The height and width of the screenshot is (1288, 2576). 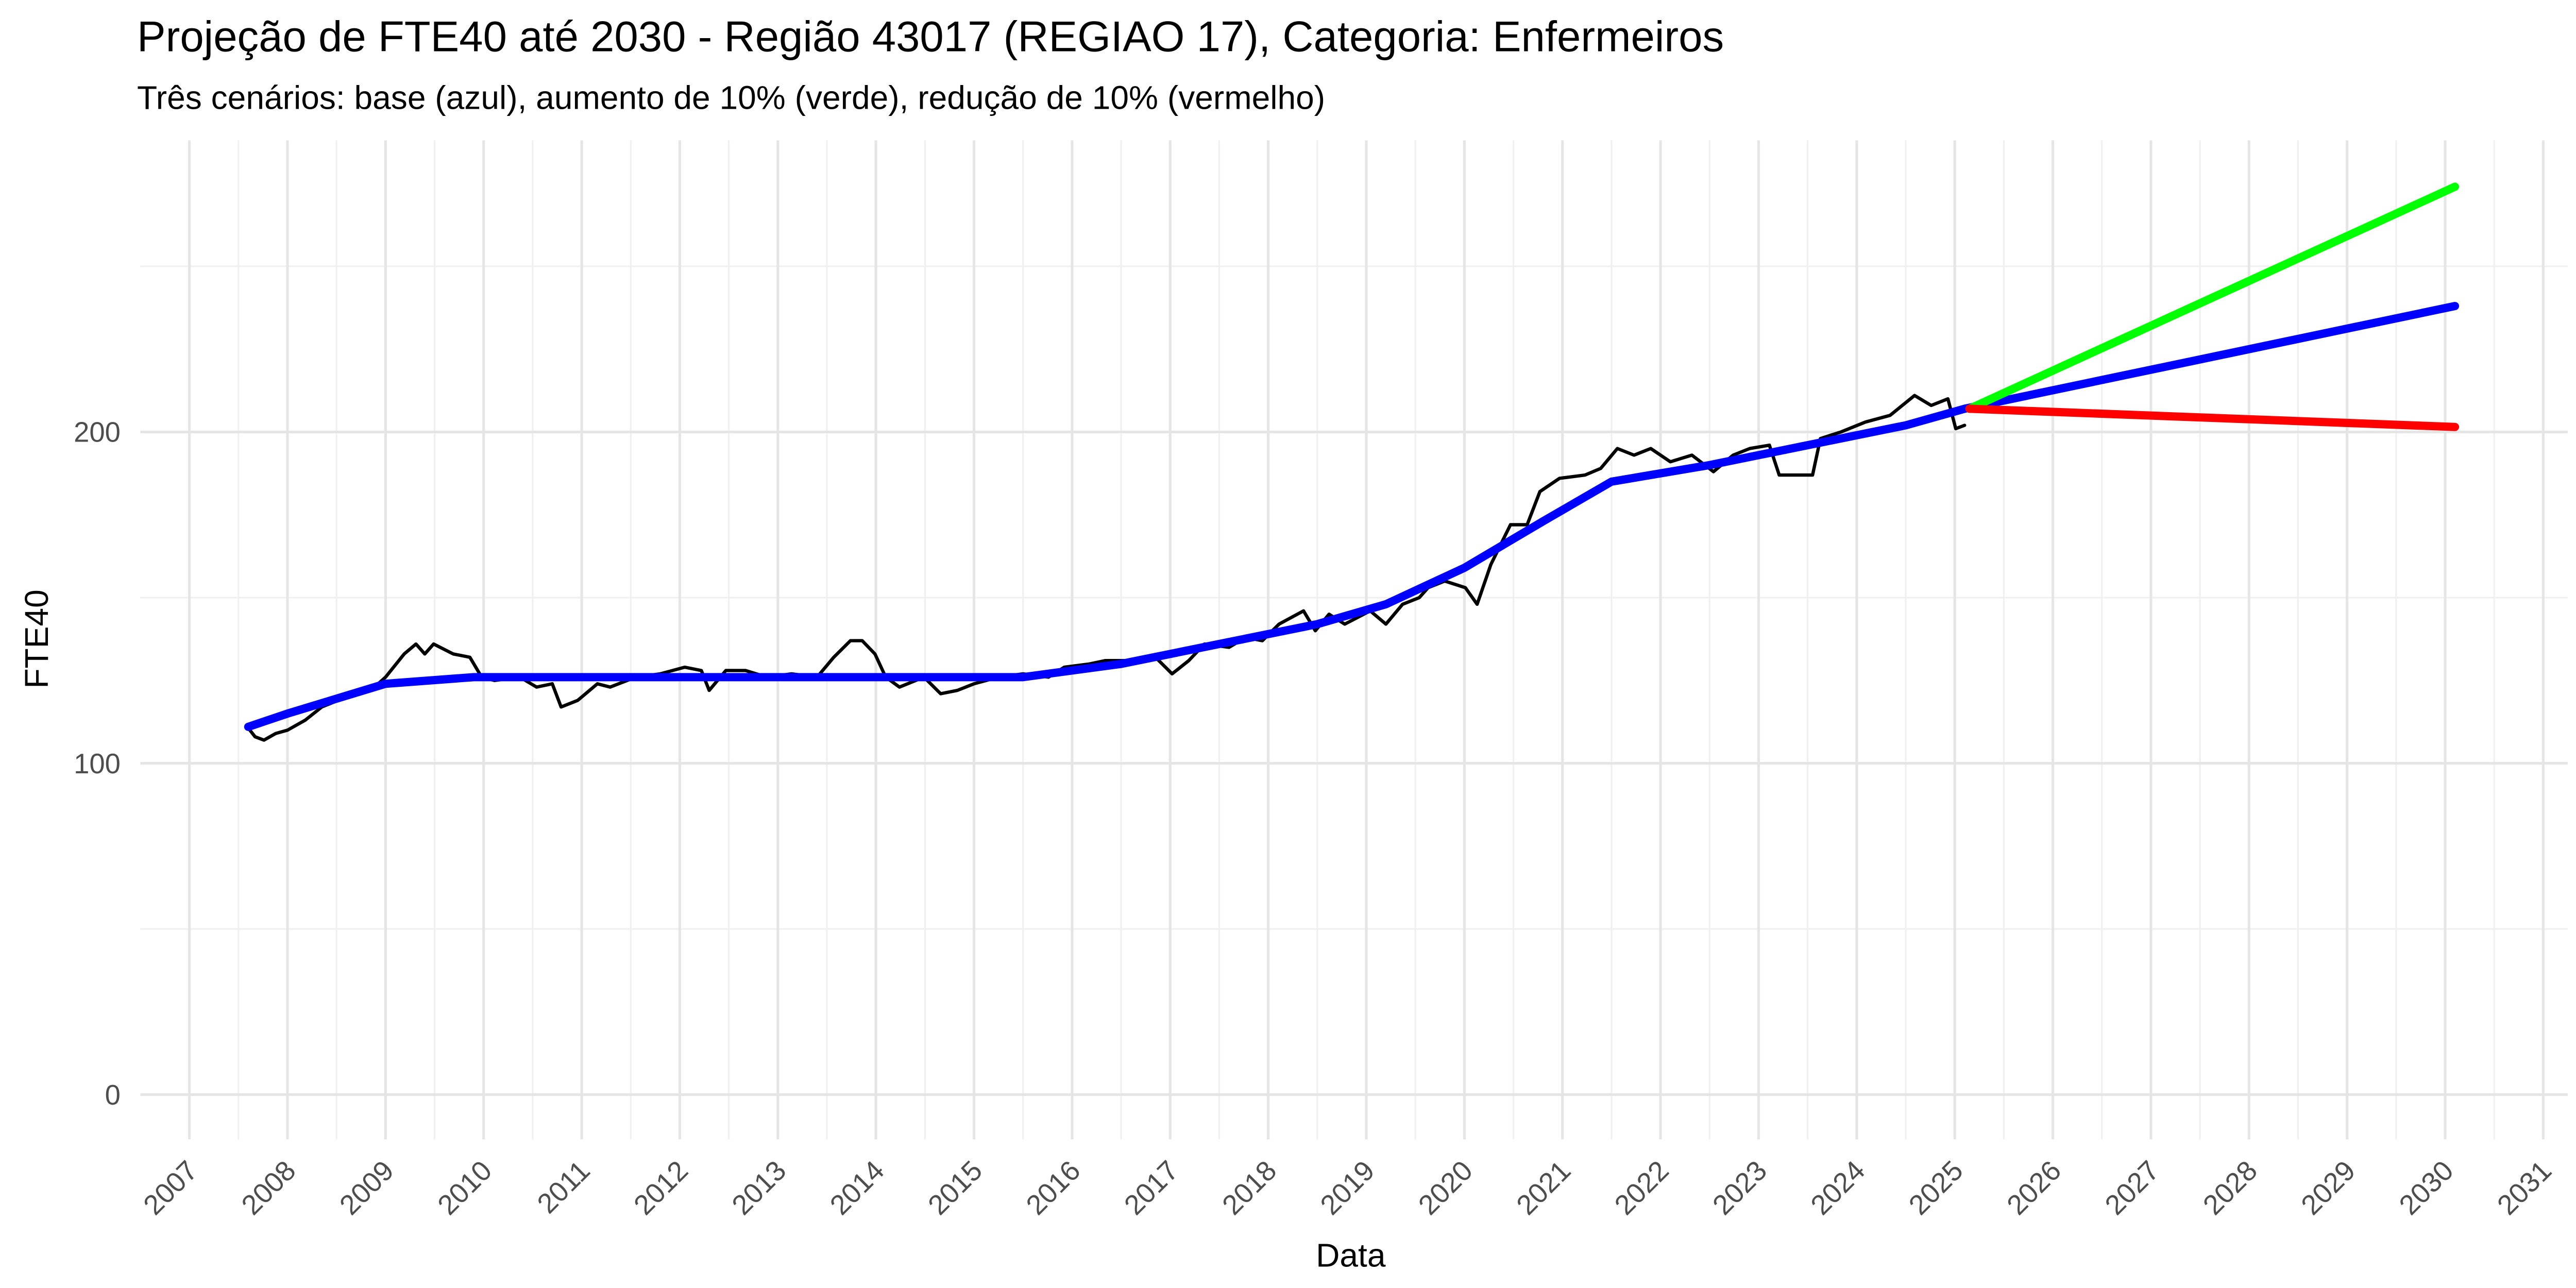 I want to click on y-tick-label: 0, so click(x=113, y=1095).